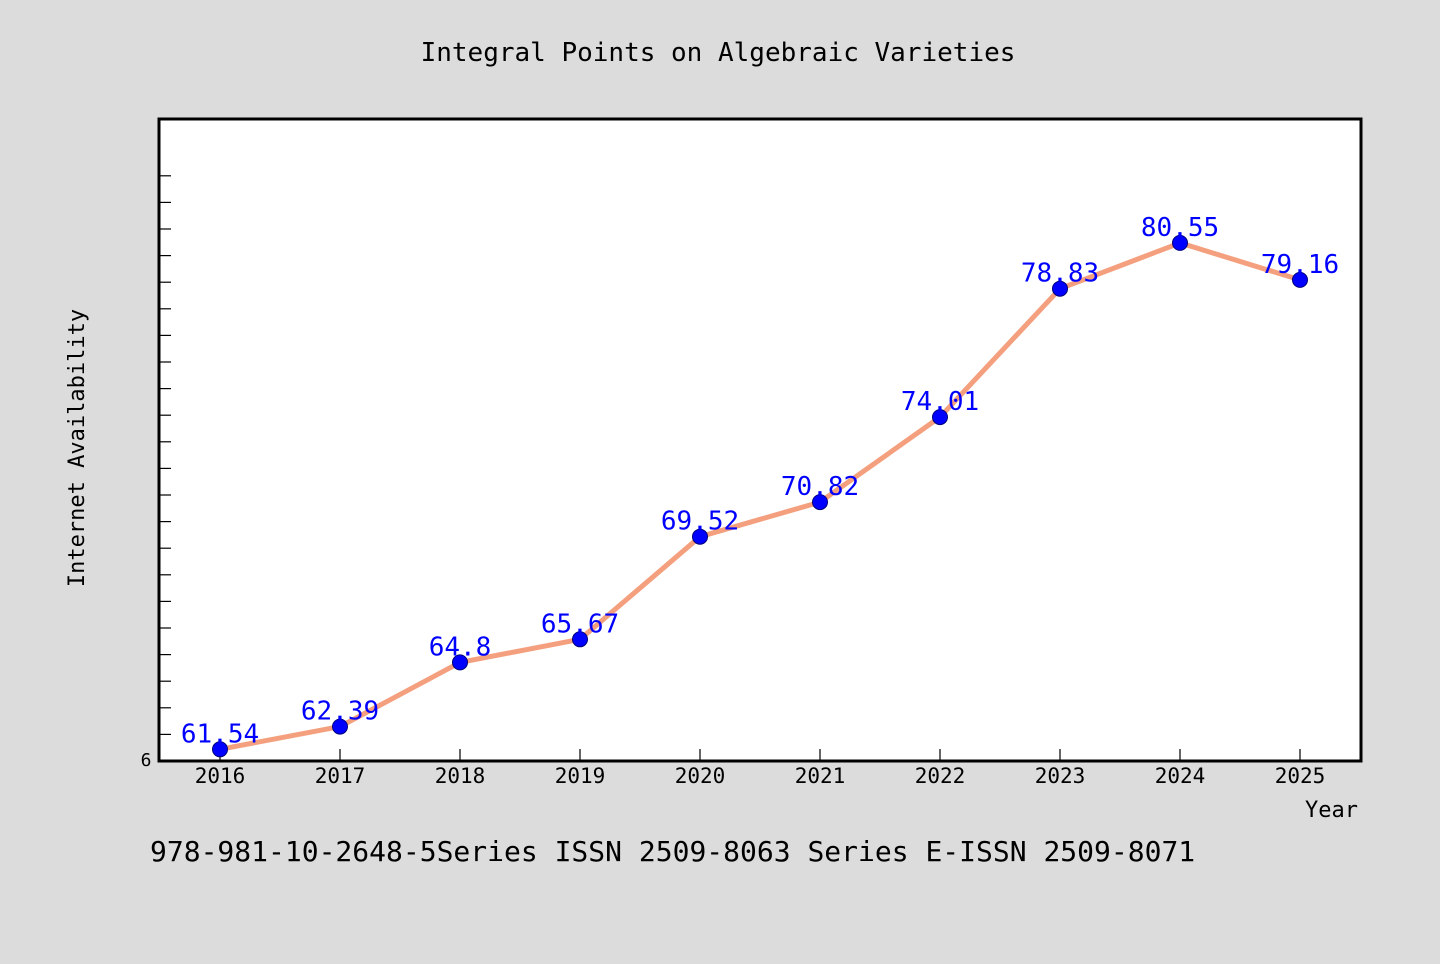 This screenshot has height=964, width=1440. Describe the element at coordinates (580, 776) in the screenshot. I see `x-tick-label: 2019` at that location.